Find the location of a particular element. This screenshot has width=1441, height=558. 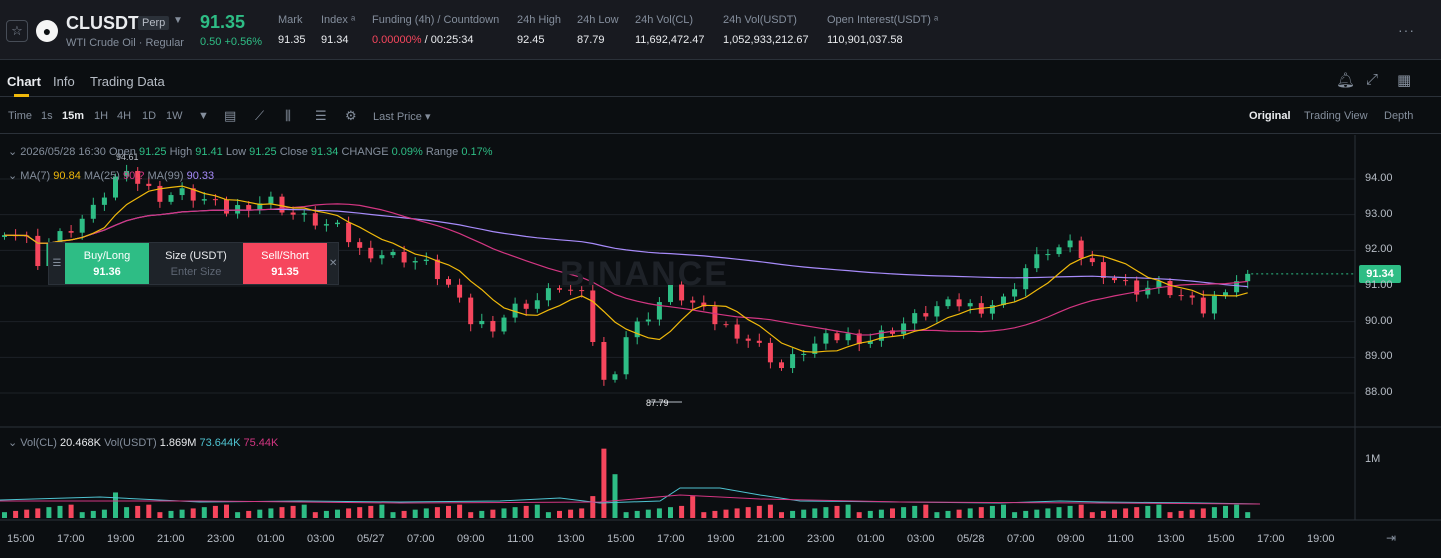

star-icon: ☆ is located at coordinates (17, 31).